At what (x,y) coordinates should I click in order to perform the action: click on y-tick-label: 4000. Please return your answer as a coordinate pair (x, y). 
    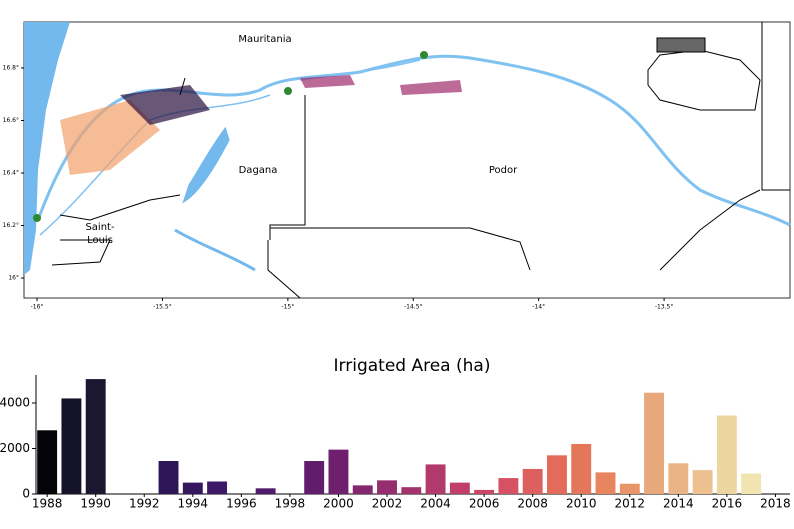
    Looking at the image, I should click on (15, 402).